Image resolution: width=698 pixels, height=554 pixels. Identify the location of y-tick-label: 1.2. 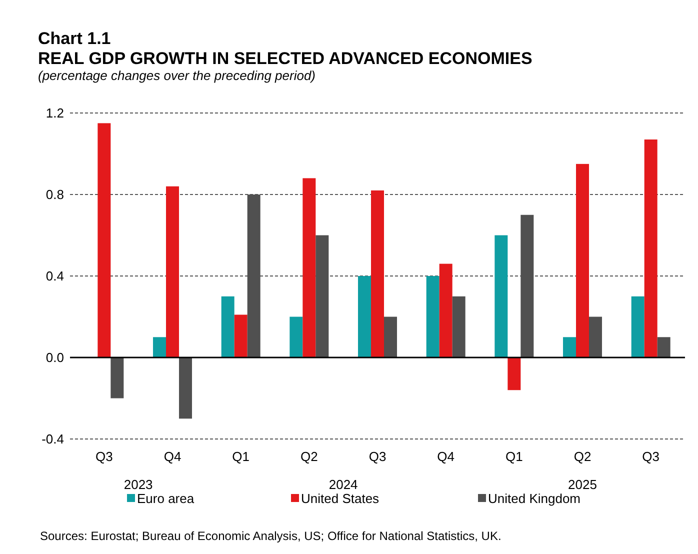
(55, 113).